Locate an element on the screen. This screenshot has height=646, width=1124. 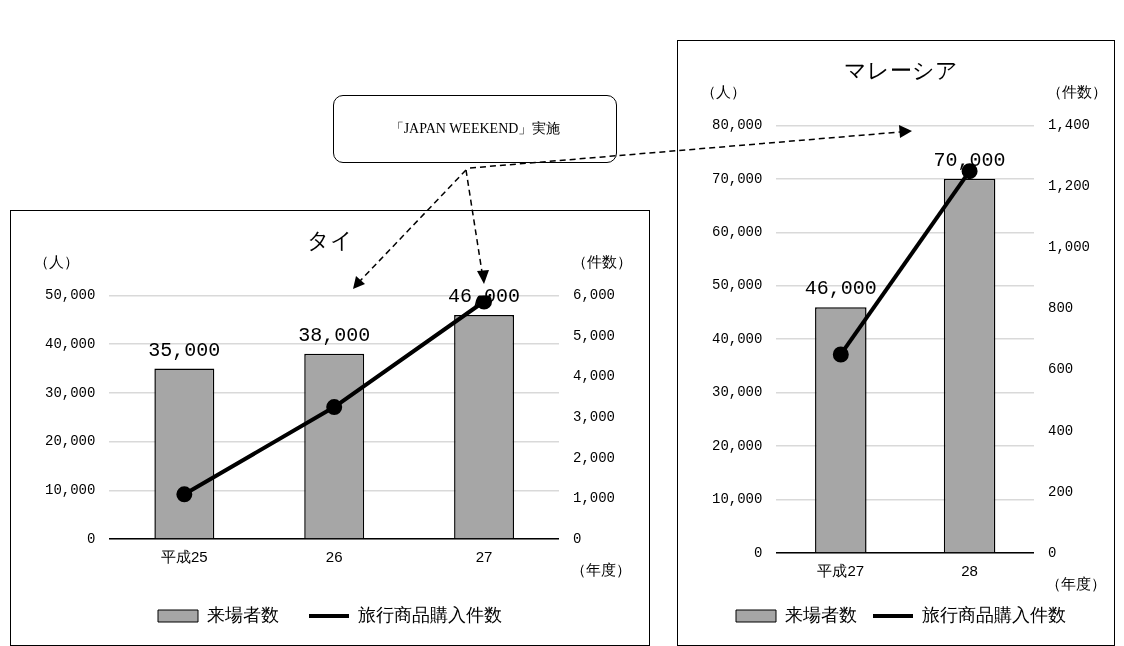
chart-title: タイ is located at coordinates (330, 241).